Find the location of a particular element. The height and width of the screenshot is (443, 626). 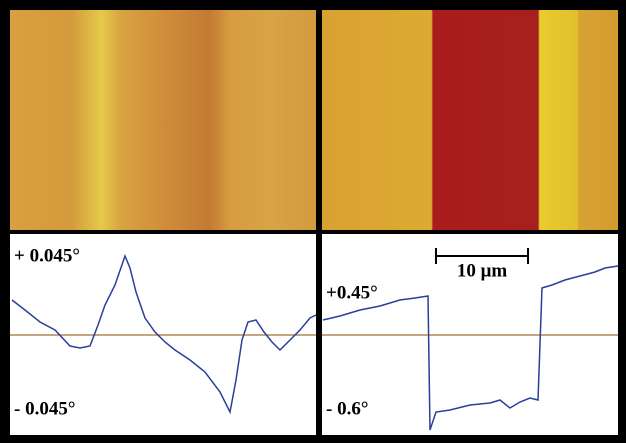

upper-label: +0.45° is located at coordinates (352, 292).